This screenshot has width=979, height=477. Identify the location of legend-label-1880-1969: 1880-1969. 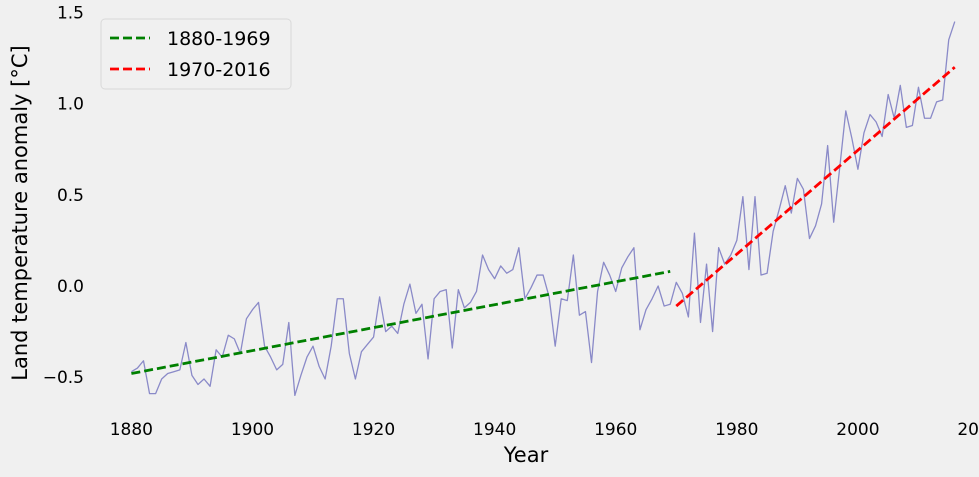
(219, 39).